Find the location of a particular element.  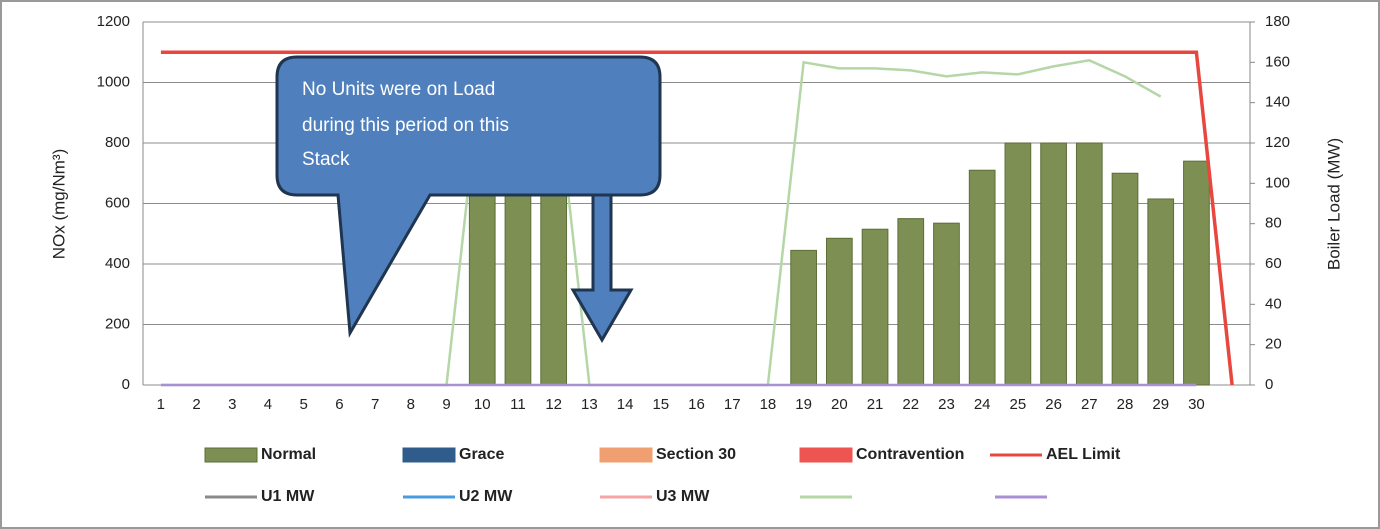

x-tick-label: 14 is located at coordinates (625, 404).